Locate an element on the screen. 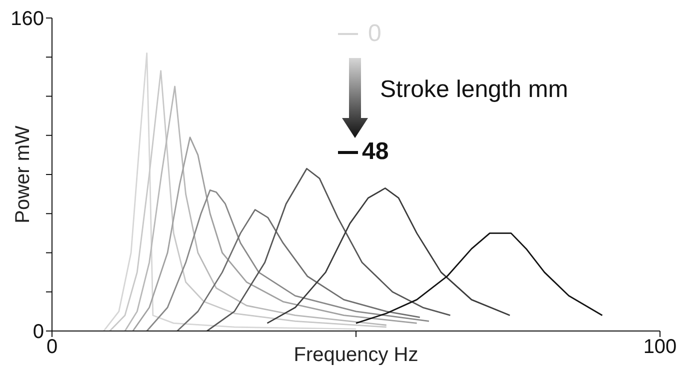  x-axis-title: Frequency Hz is located at coordinates (356, 355).